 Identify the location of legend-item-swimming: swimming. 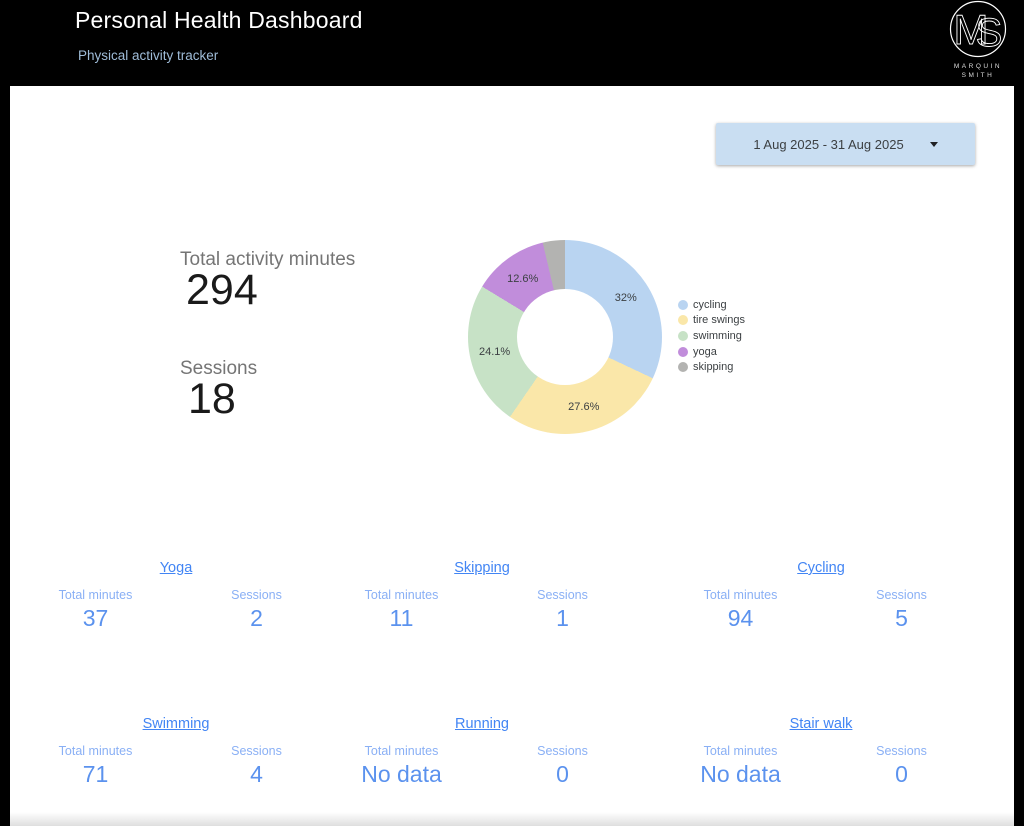
(711, 336).